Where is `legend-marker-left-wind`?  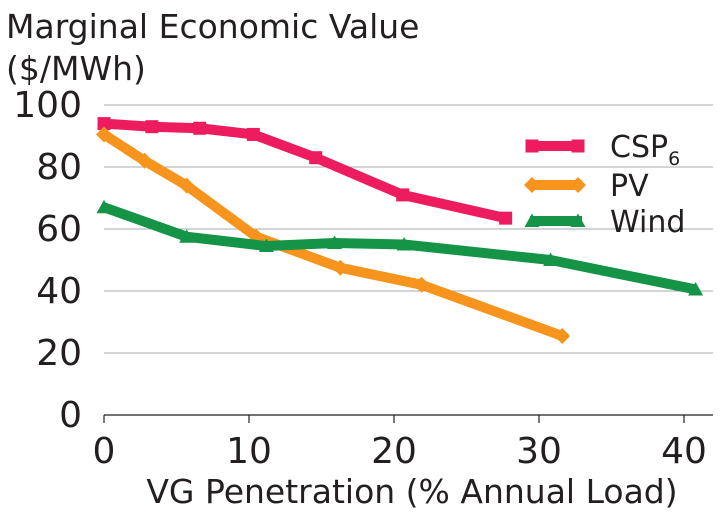
legend-marker-left-wind is located at coordinates (532, 220).